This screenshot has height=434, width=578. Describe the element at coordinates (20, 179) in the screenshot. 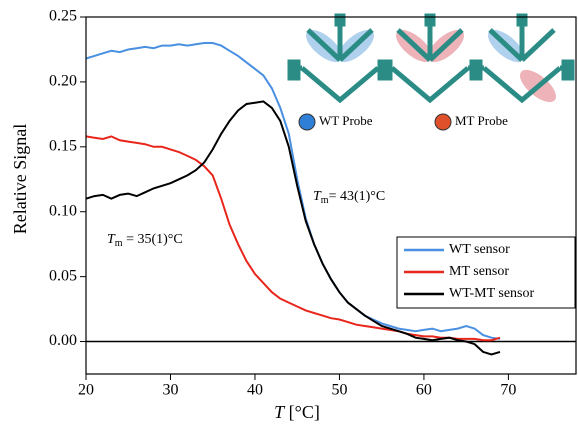

I see `y-axis-label: Relative Signal` at that location.